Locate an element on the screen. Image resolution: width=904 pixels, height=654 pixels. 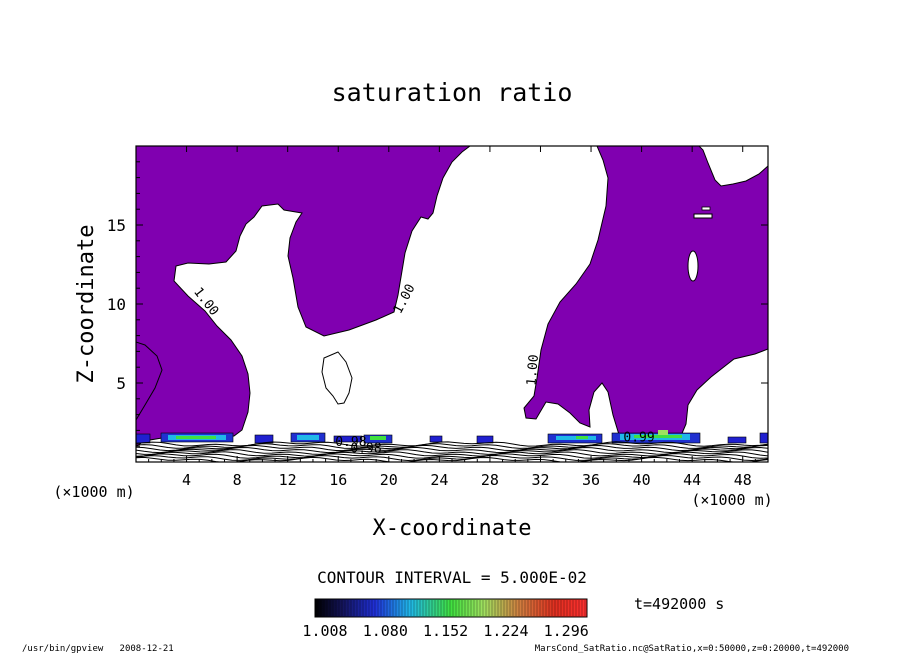
colorbar-tick-label: 1.008 is located at coordinates (324, 631).